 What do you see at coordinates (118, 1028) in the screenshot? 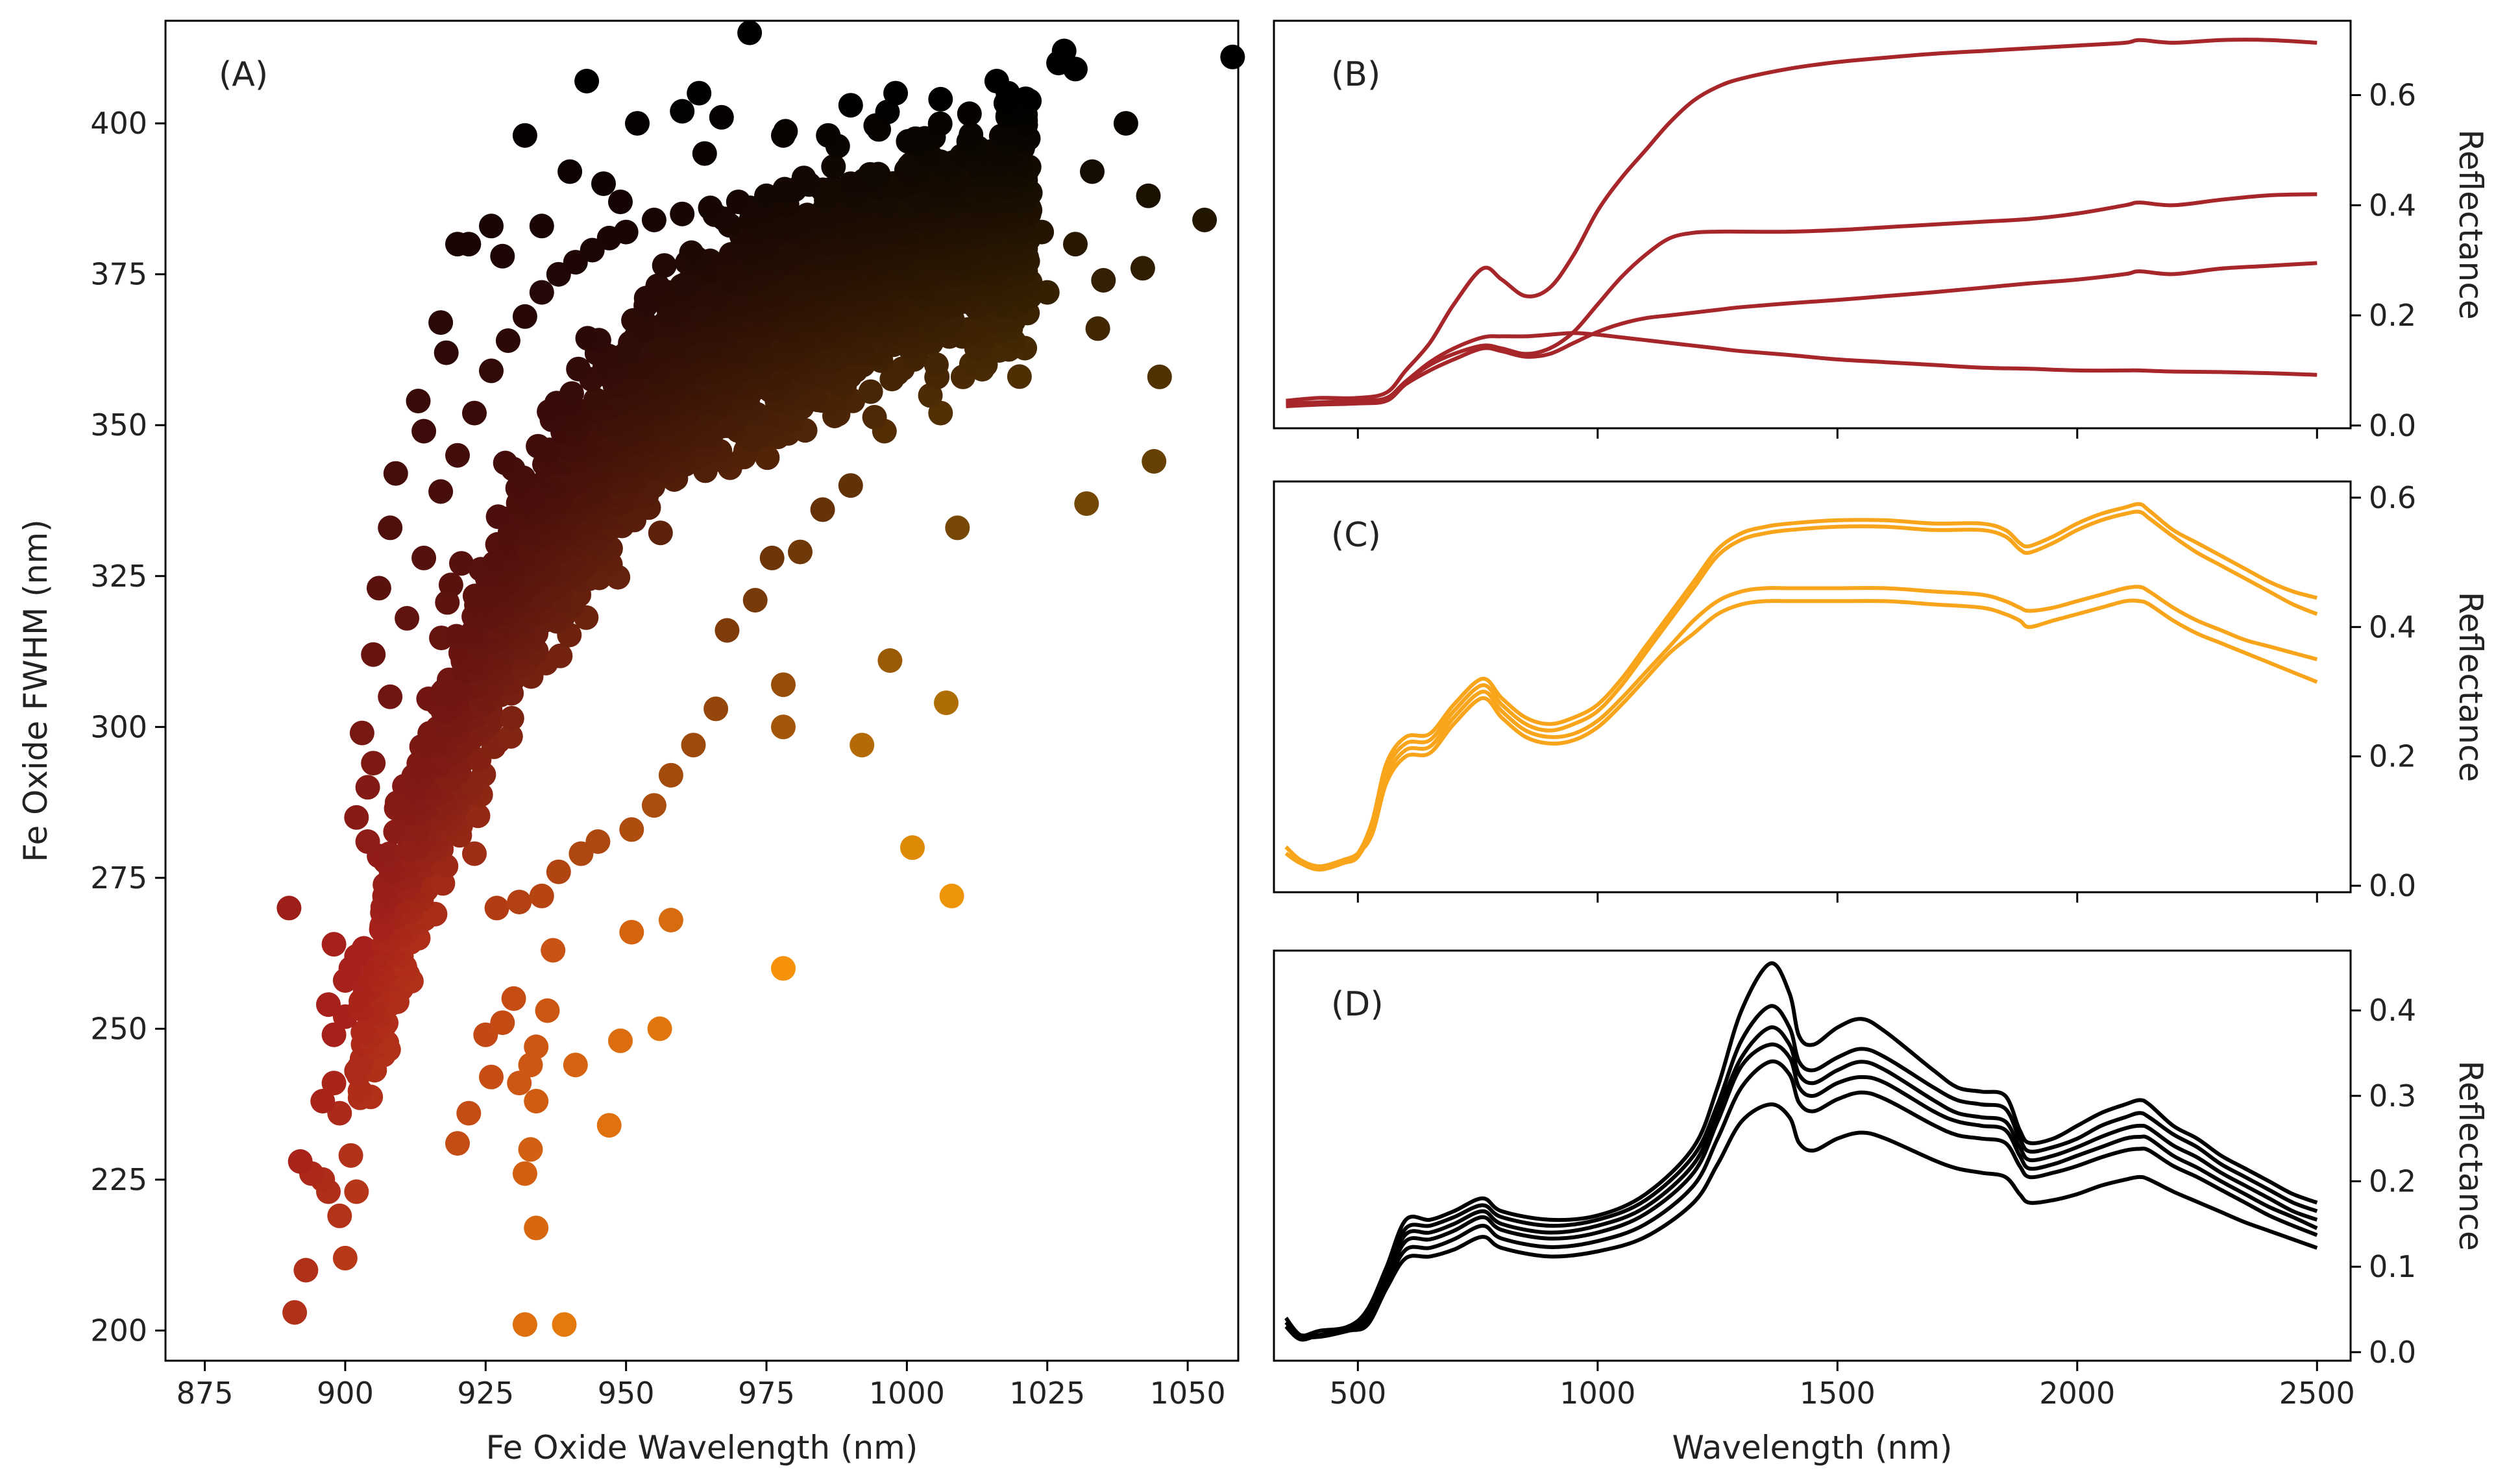
I see `y-tick-label: 250` at bounding box center [118, 1028].